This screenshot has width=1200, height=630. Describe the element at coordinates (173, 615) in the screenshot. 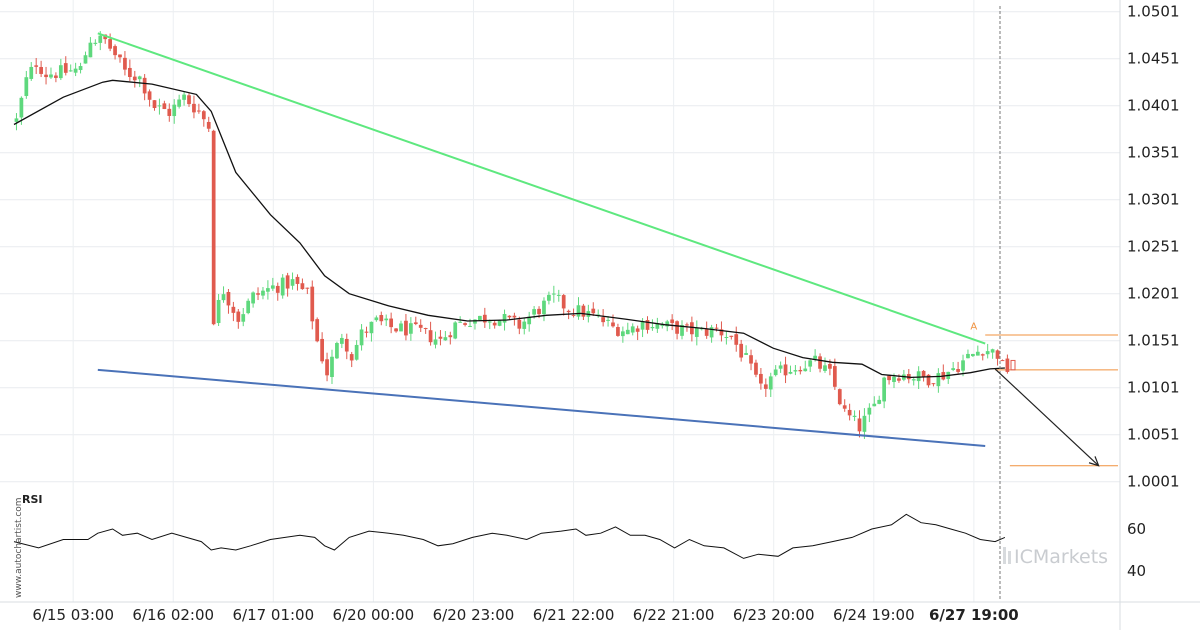

I see `time-tick-label: 6/16 02:00` at that location.